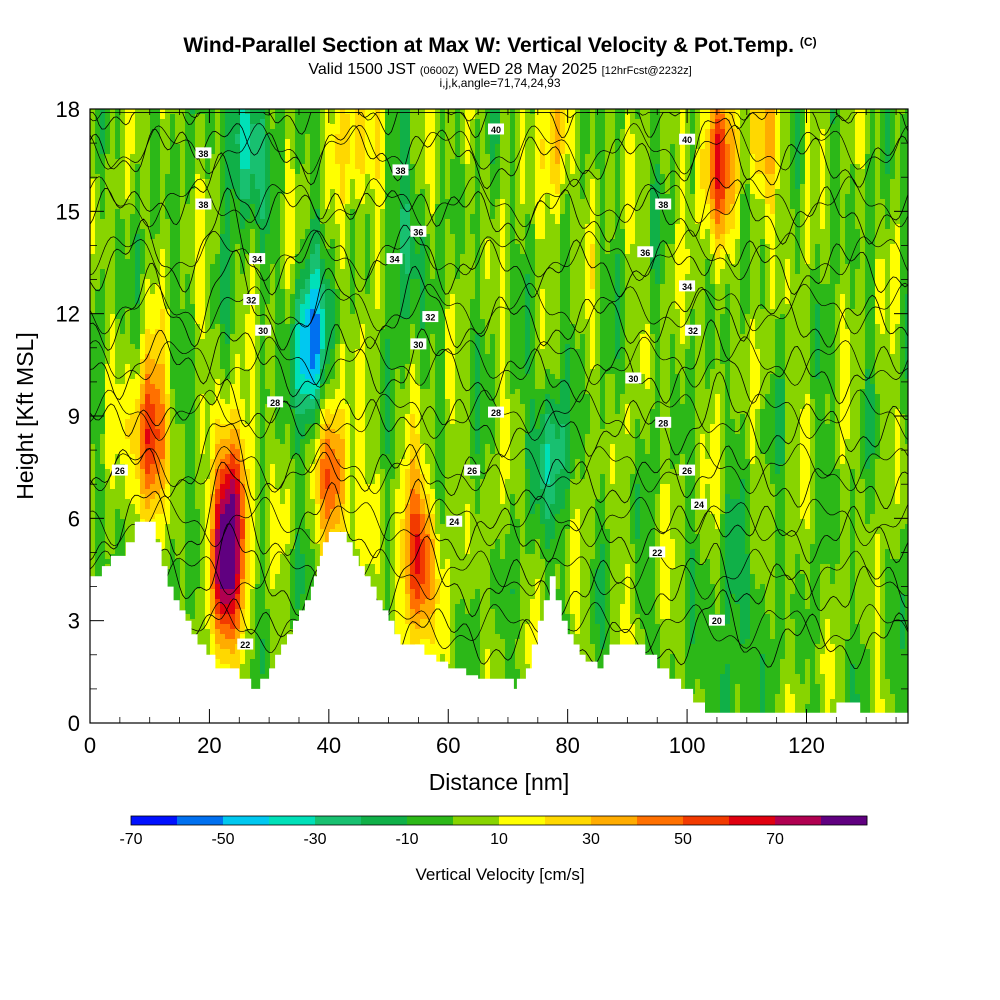 This screenshot has width=1000, height=1000. Describe the element at coordinates (74, 416) in the screenshot. I see `y-tick-label: 9` at that location.